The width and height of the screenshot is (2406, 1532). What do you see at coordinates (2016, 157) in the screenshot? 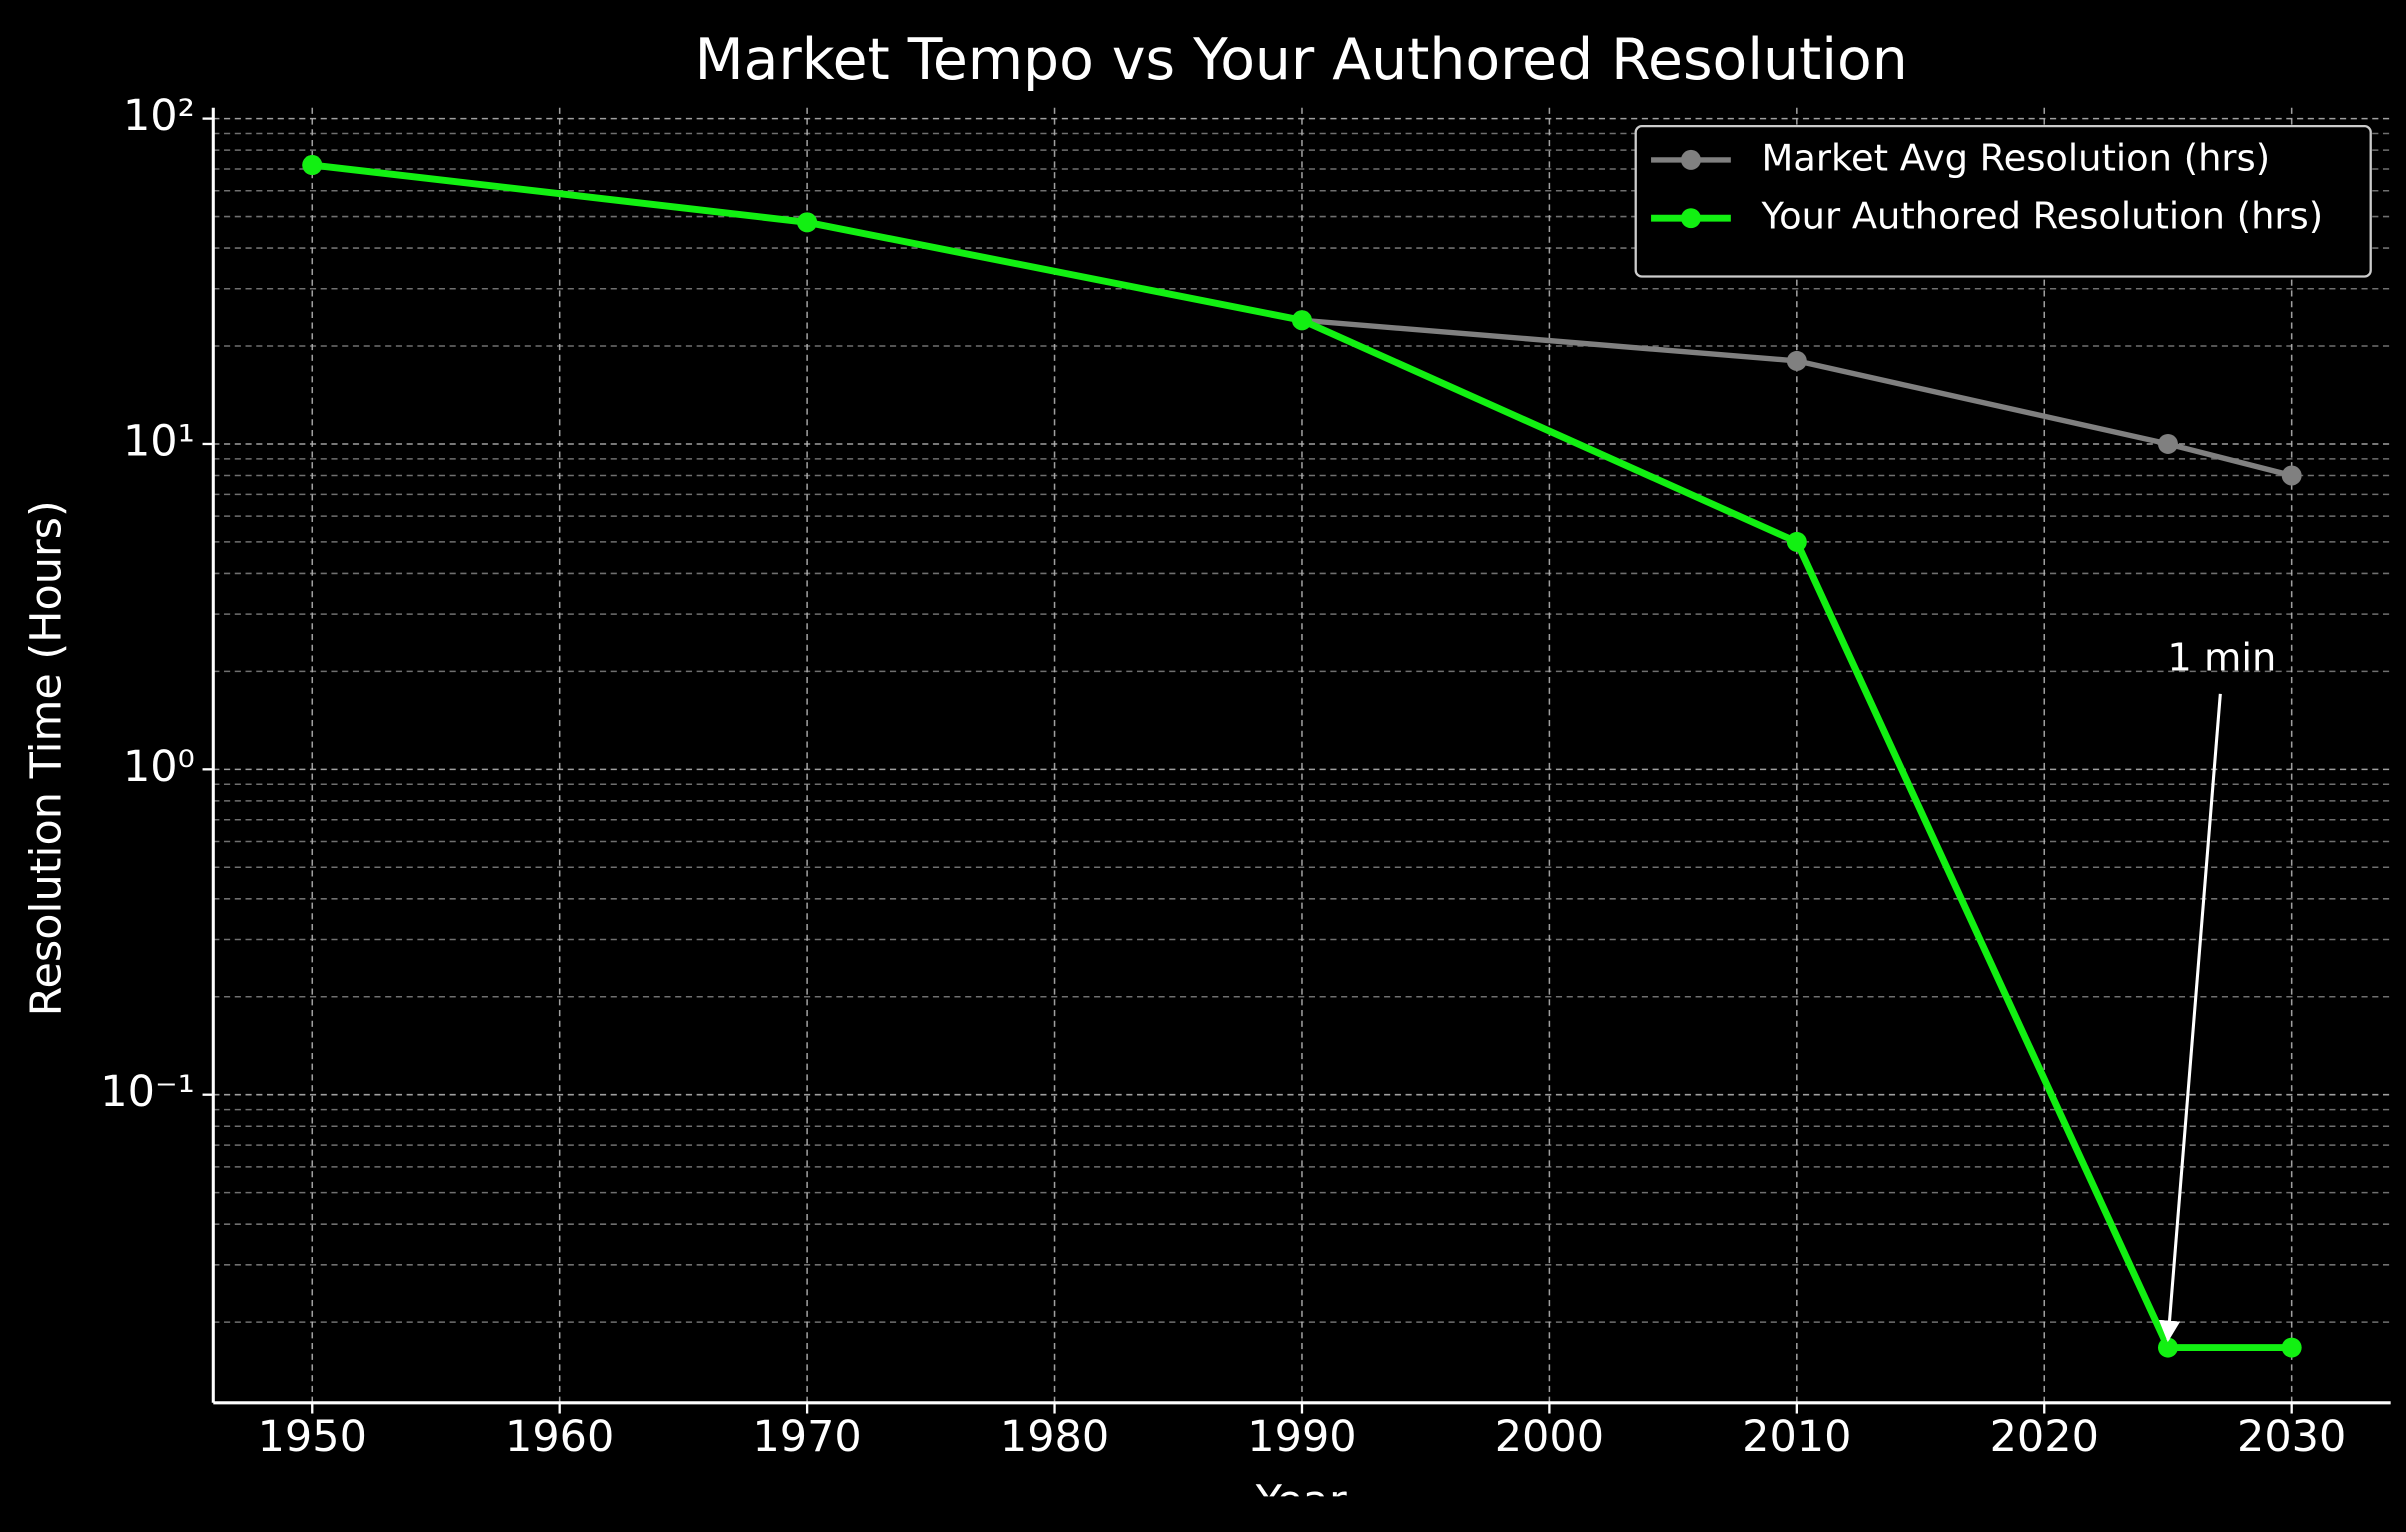
I see `legend-label: Market Avg Resolution (hrs)` at bounding box center [2016, 157].